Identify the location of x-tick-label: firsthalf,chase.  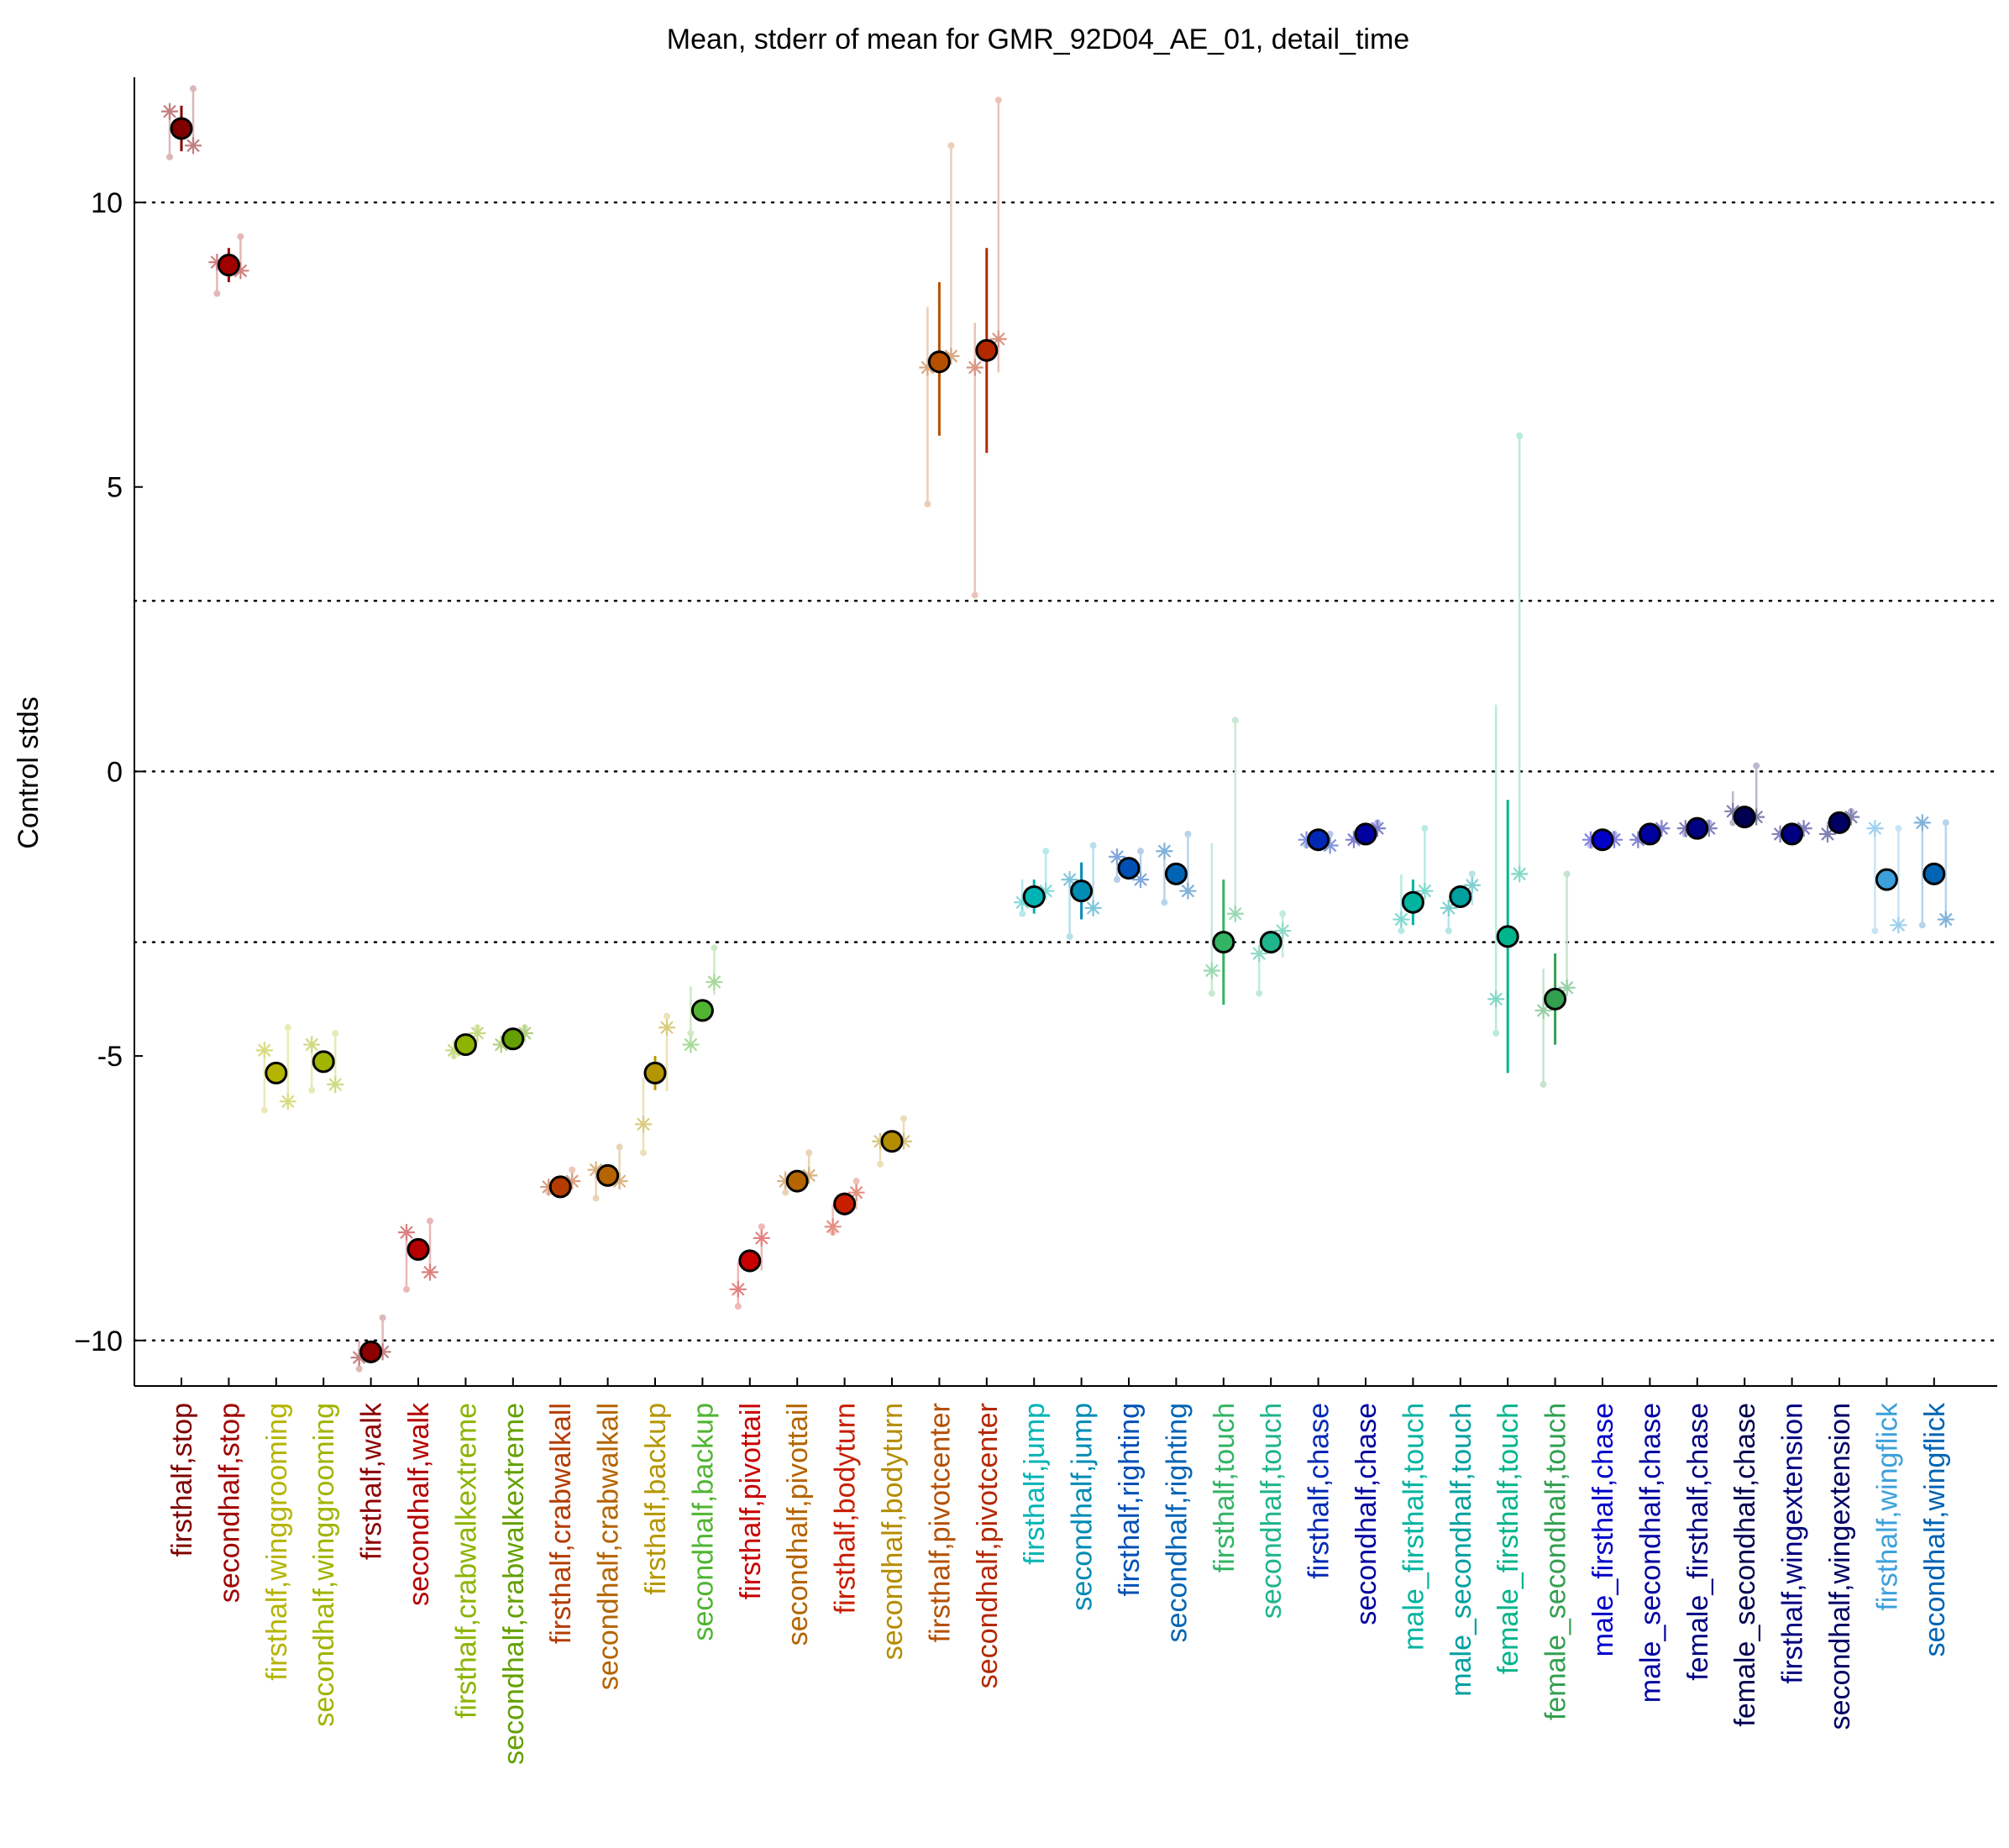
(1319, 1491).